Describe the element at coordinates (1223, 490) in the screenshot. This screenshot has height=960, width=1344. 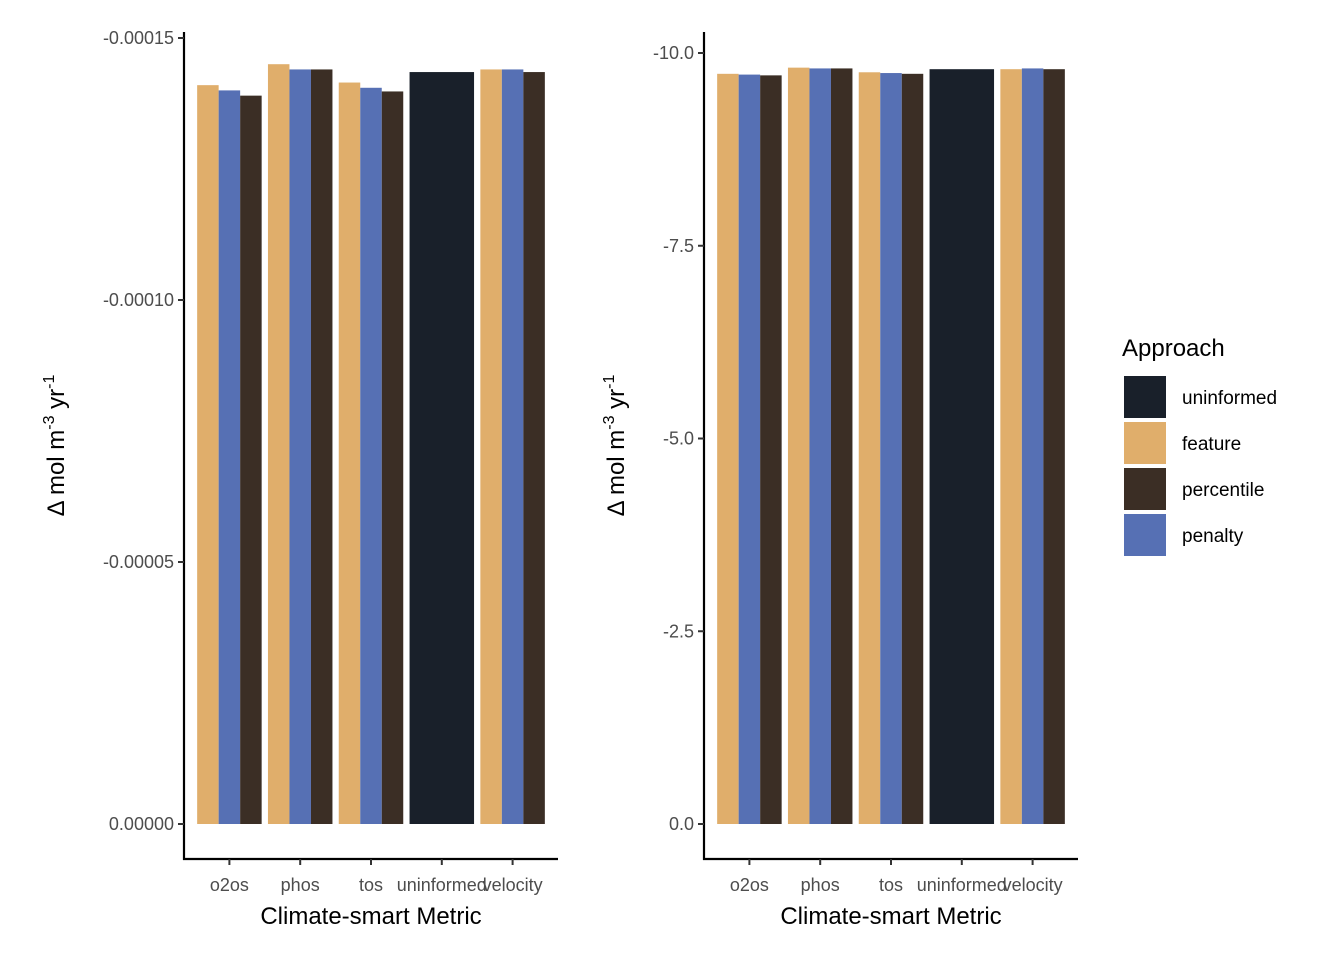
I see `legend-label-percentile: percentile` at that location.